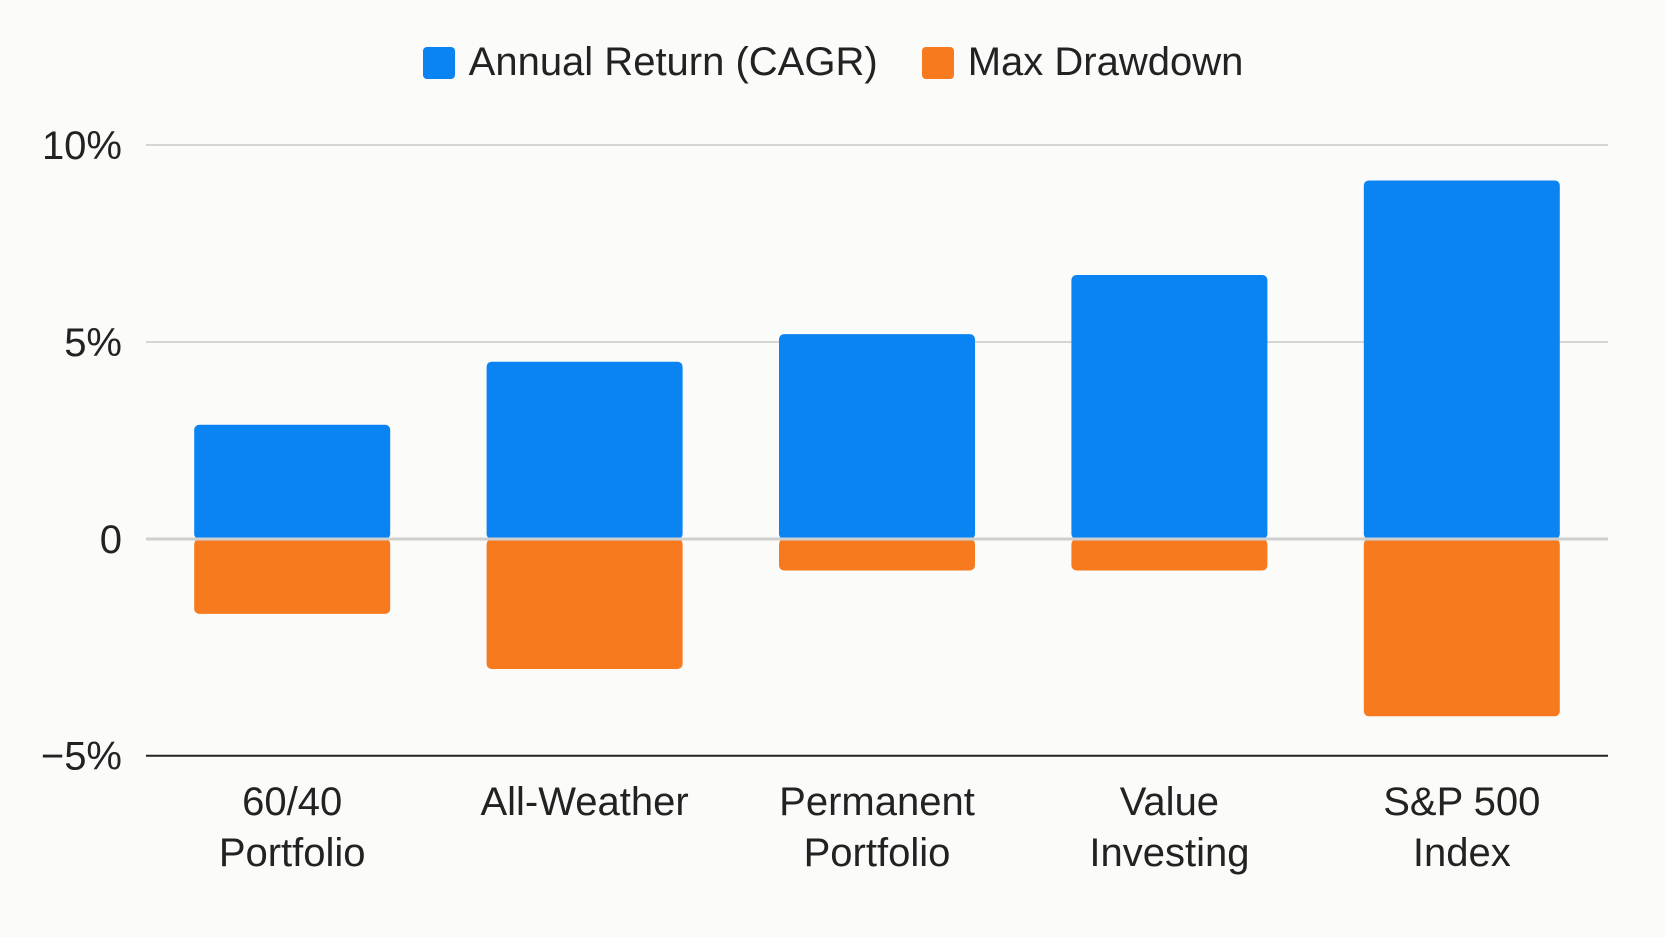  Describe the element at coordinates (1462, 853) in the screenshot. I see `x-tick-label: Index` at that location.